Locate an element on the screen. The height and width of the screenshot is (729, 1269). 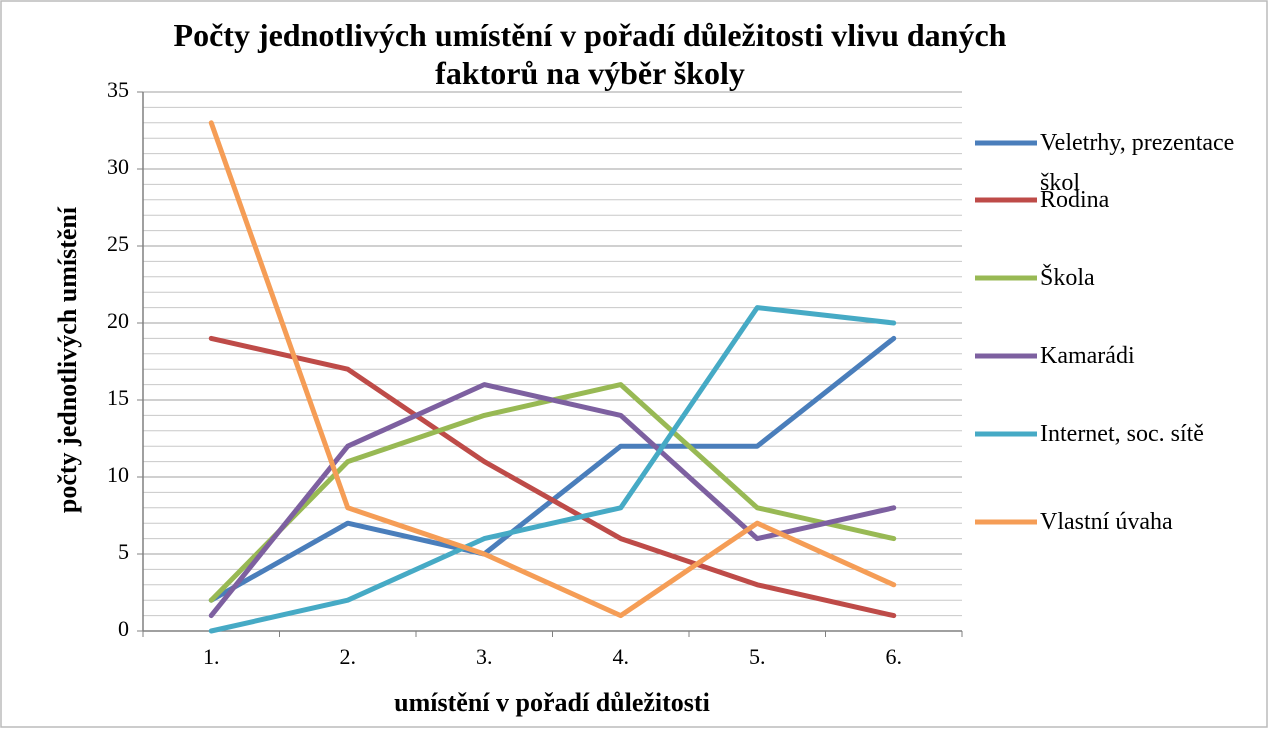
y-tick-label: 20 is located at coordinates (118, 320).